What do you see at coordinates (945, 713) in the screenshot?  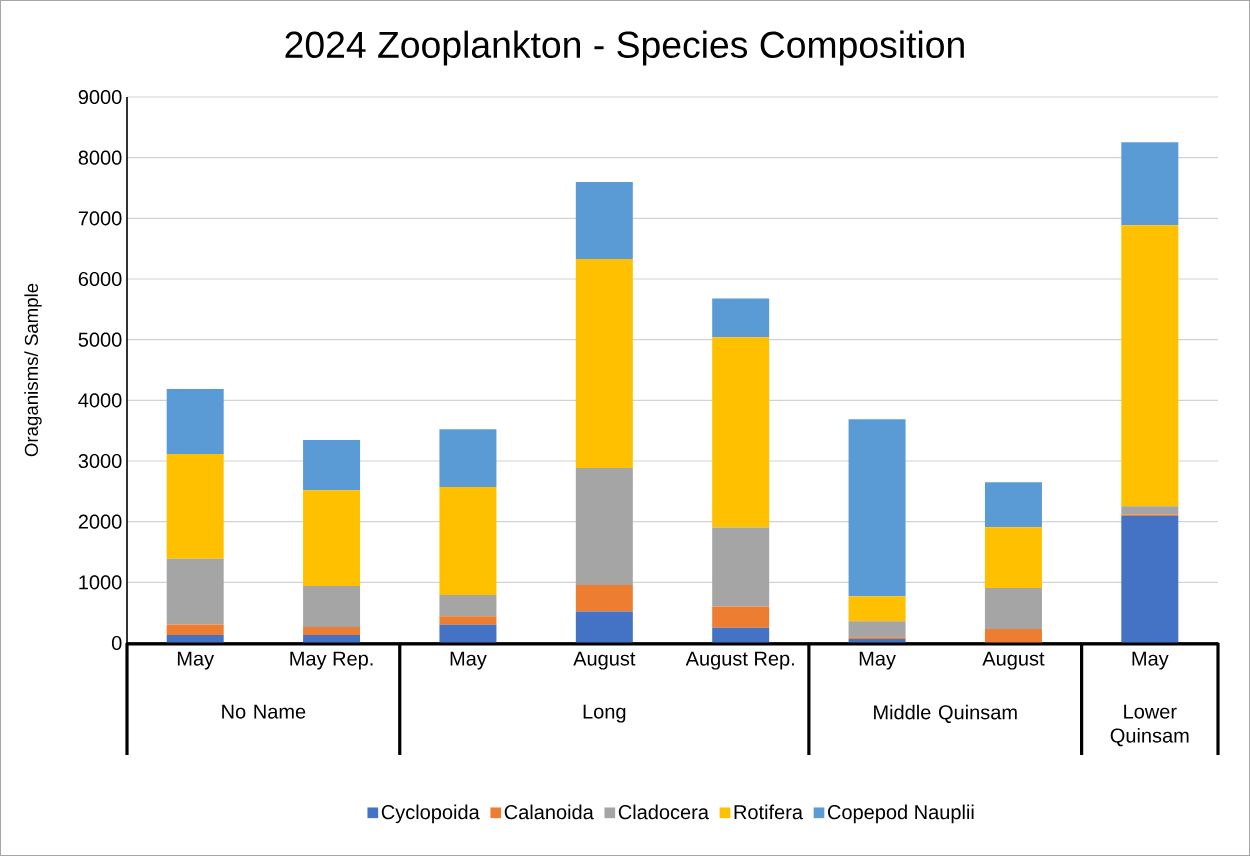 I see `text: Middle Quinsam` at bounding box center [945, 713].